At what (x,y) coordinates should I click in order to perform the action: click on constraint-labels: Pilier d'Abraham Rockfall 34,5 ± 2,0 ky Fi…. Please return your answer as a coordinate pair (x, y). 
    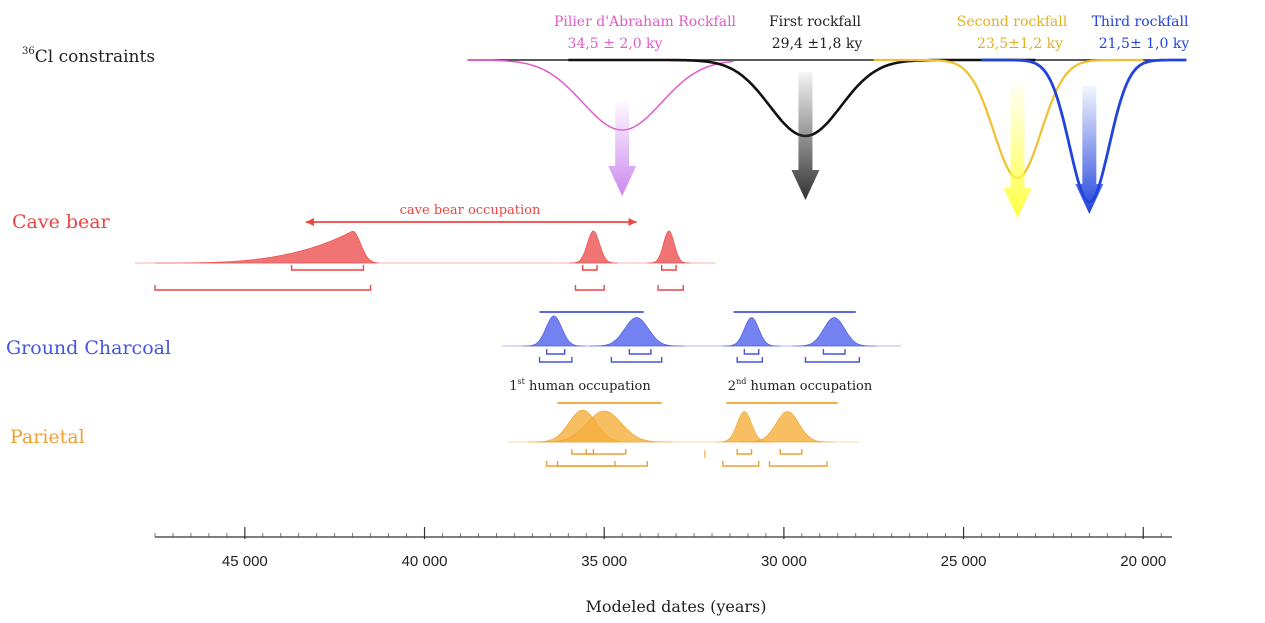
    Looking at the image, I should click on (871, 33).